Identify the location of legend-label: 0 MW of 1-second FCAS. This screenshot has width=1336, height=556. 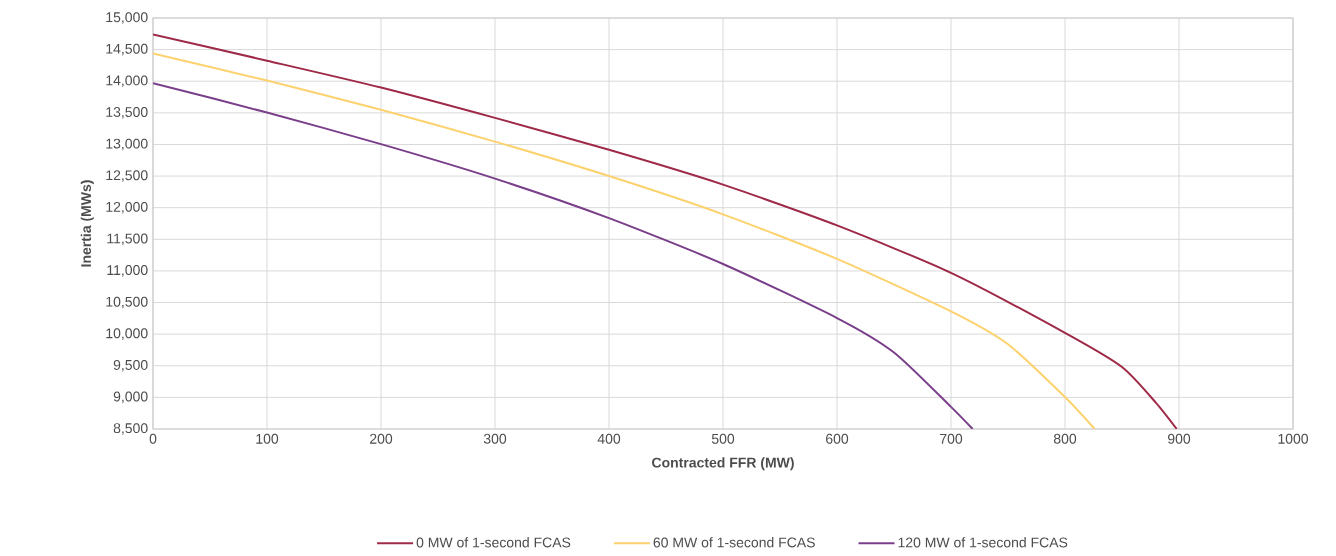
(493, 542).